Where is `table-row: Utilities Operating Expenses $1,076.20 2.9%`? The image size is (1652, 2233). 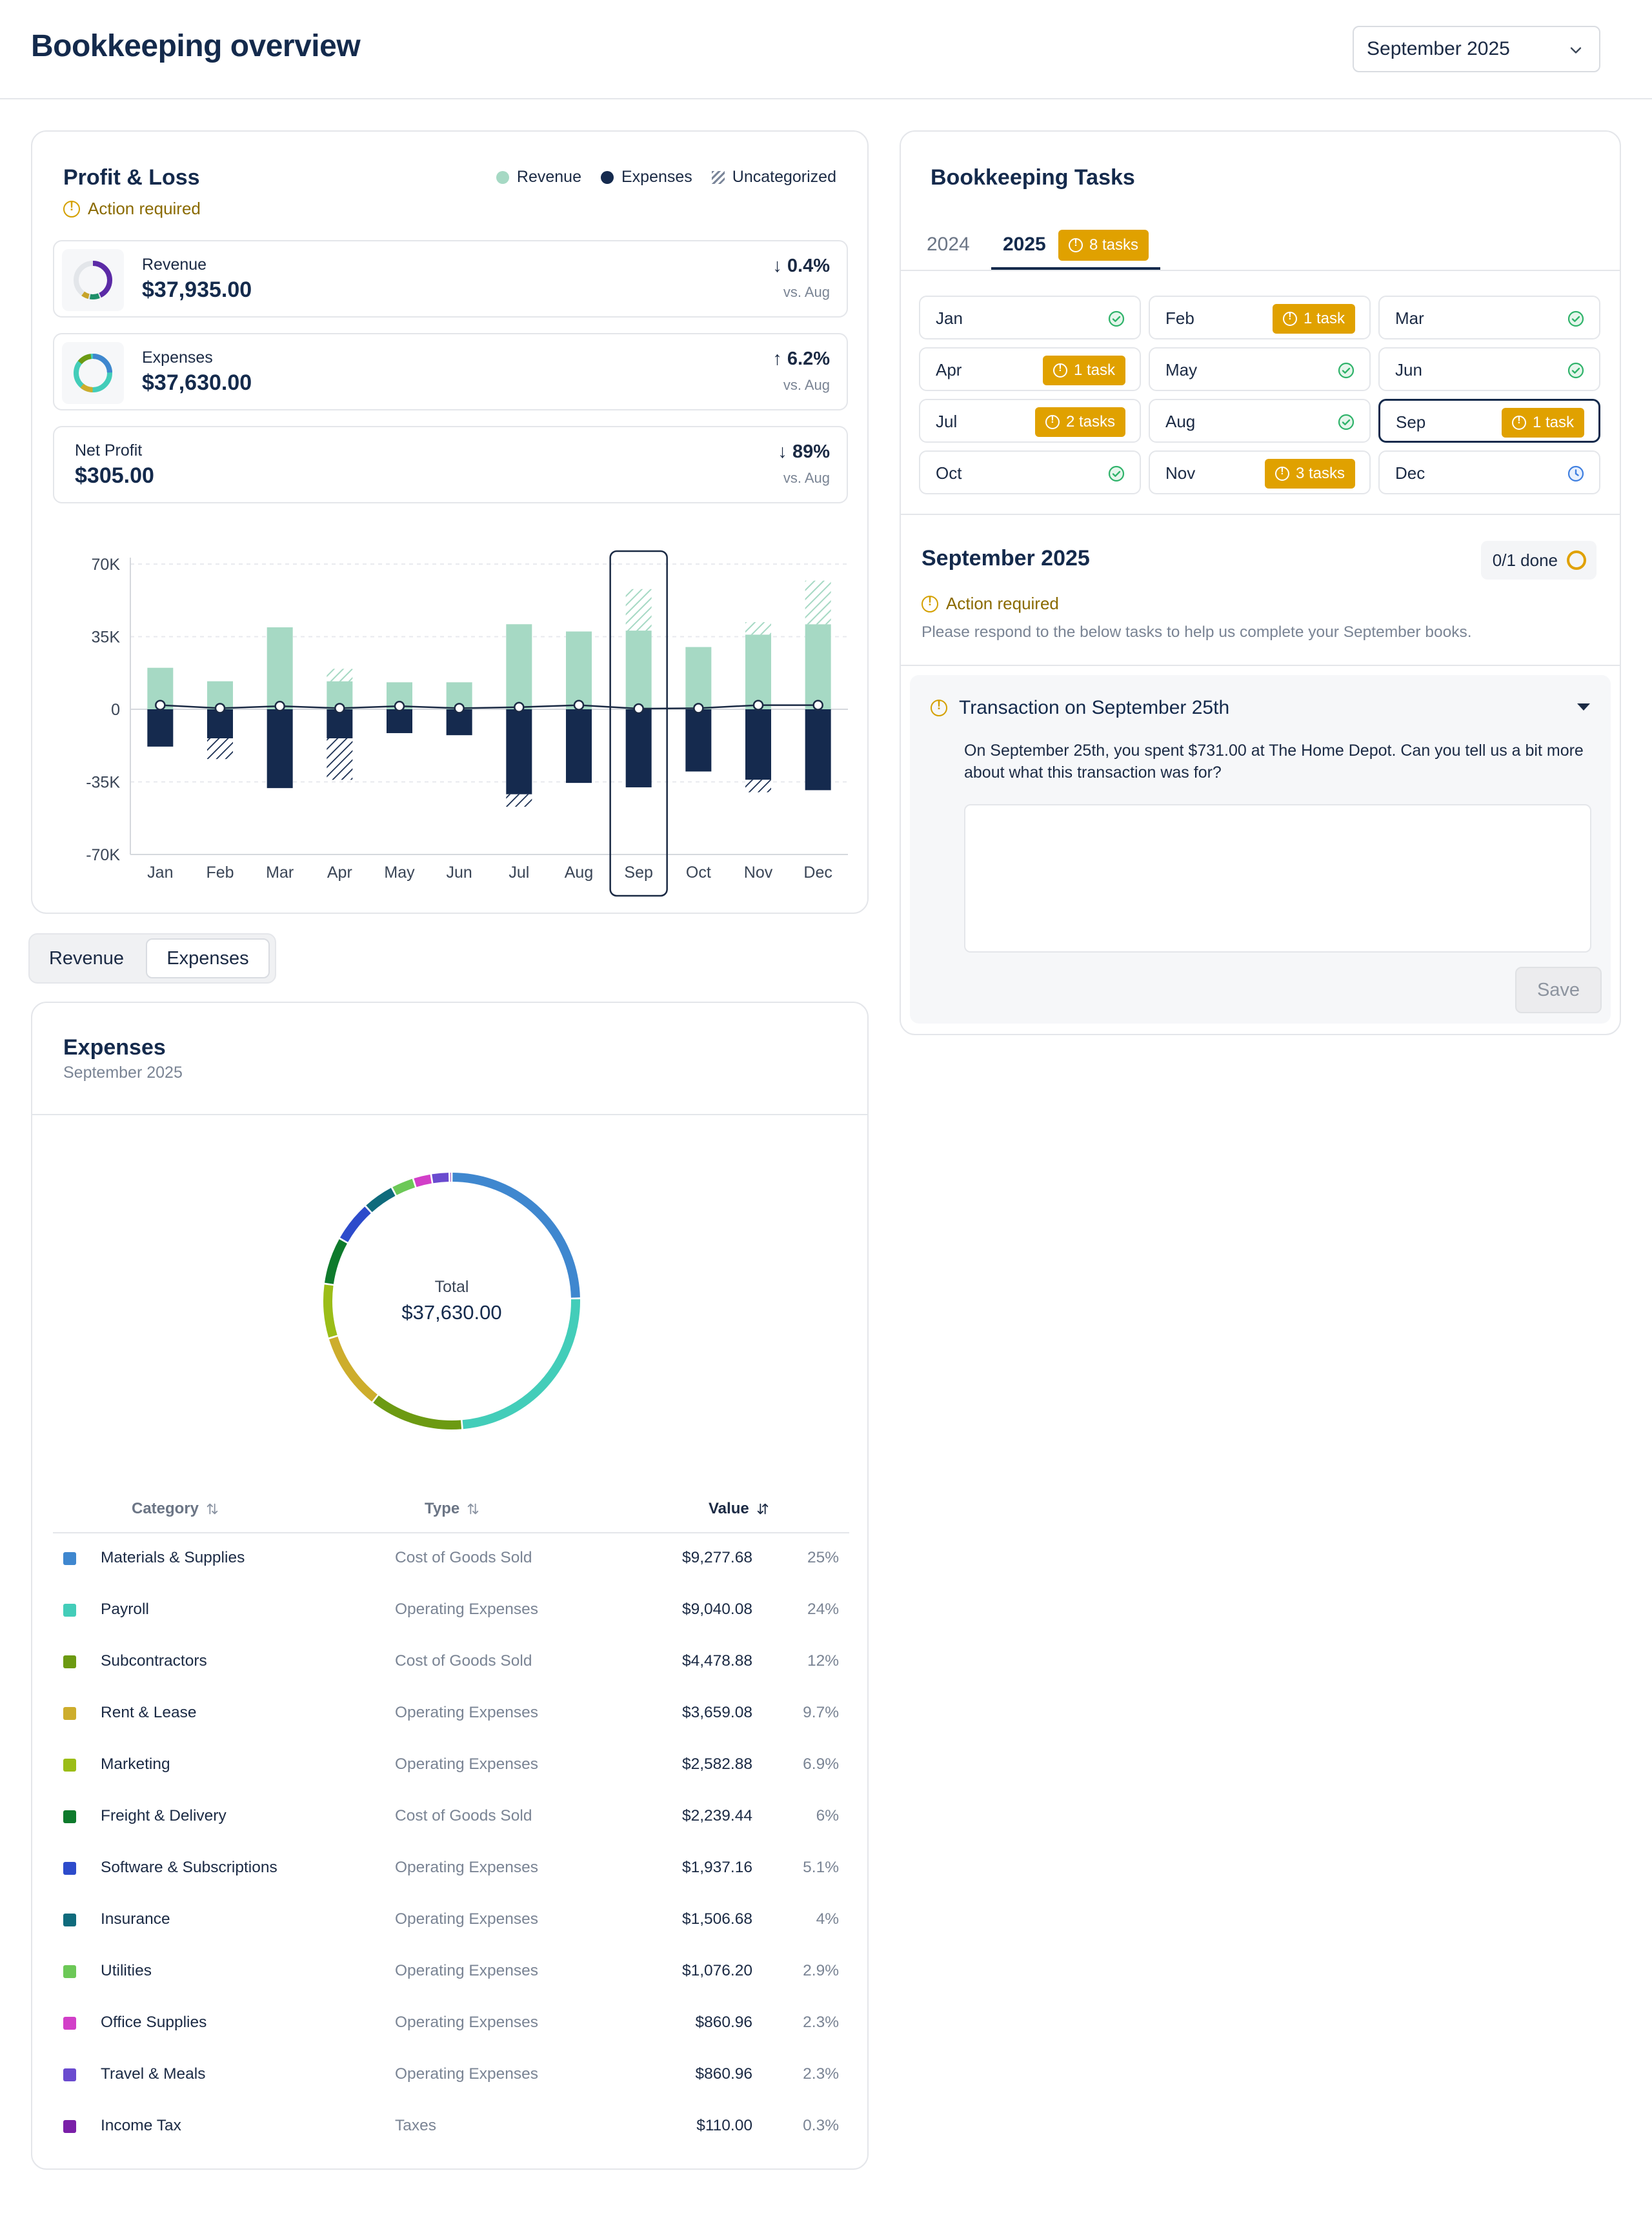
table-row: Utilities Operating Expenses $1,076.20 2.9% is located at coordinates (451, 1972).